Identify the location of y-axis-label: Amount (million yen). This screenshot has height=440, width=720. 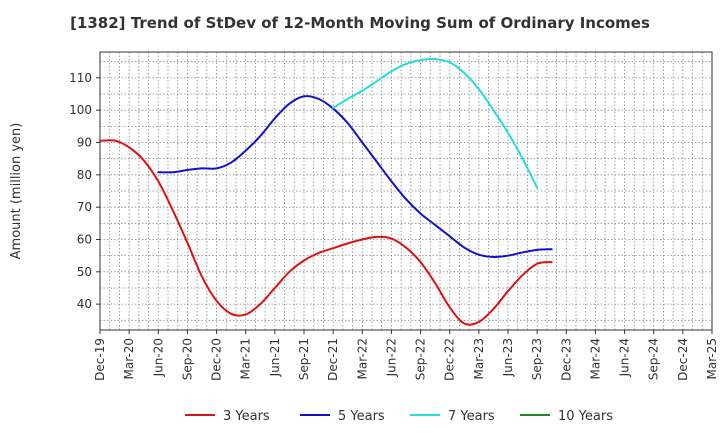
(16, 191).